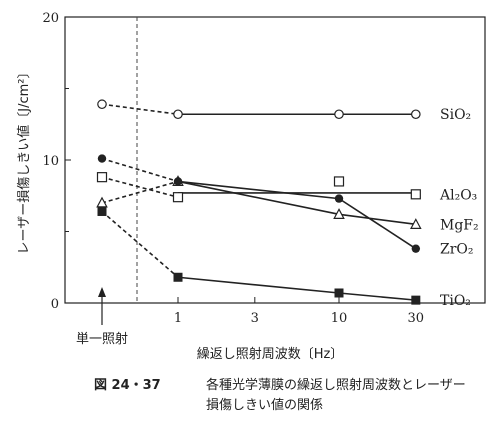  Describe the element at coordinates (24, 160) in the screenshot. I see `y-axis-title: レーザー損傷しきい値〔J/cm²〕` at that location.